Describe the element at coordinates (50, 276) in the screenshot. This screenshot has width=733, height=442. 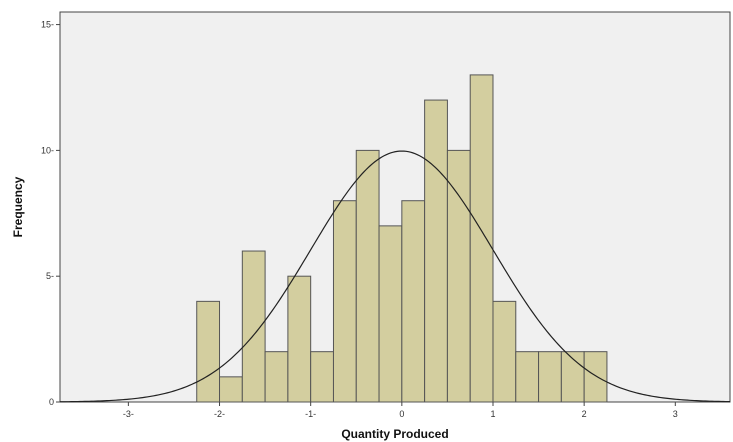
I see `y-tick-label: 5-` at that location.